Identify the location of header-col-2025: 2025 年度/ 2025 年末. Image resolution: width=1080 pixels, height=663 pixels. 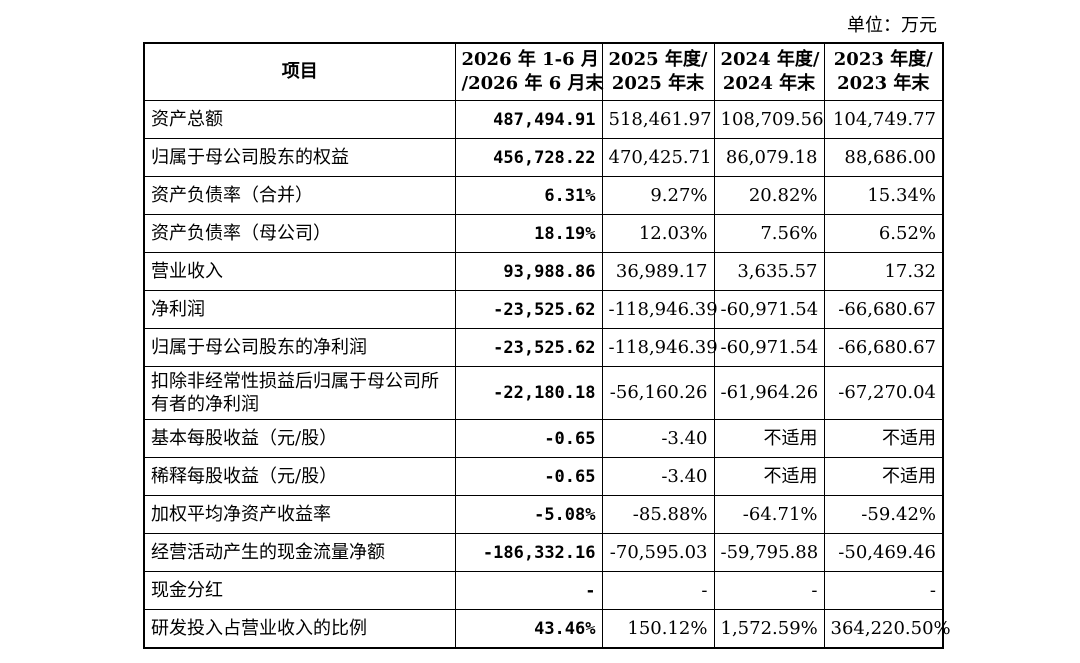
(658, 71).